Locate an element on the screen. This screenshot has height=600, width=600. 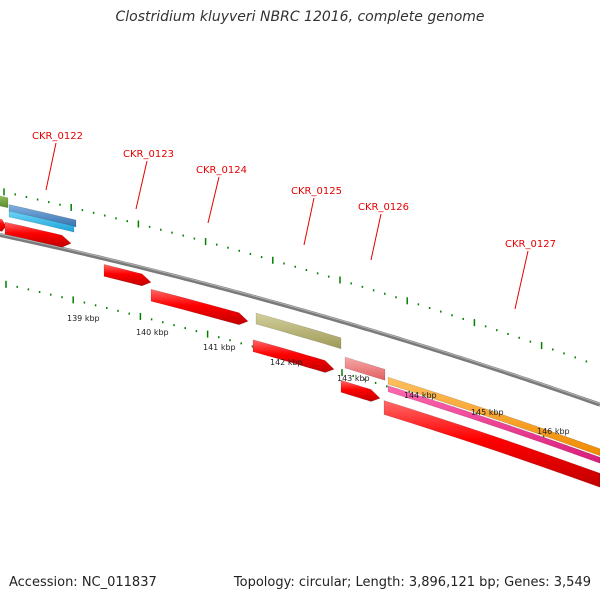
gene-ckr-0127-magenta is located at coordinates (493, 424).